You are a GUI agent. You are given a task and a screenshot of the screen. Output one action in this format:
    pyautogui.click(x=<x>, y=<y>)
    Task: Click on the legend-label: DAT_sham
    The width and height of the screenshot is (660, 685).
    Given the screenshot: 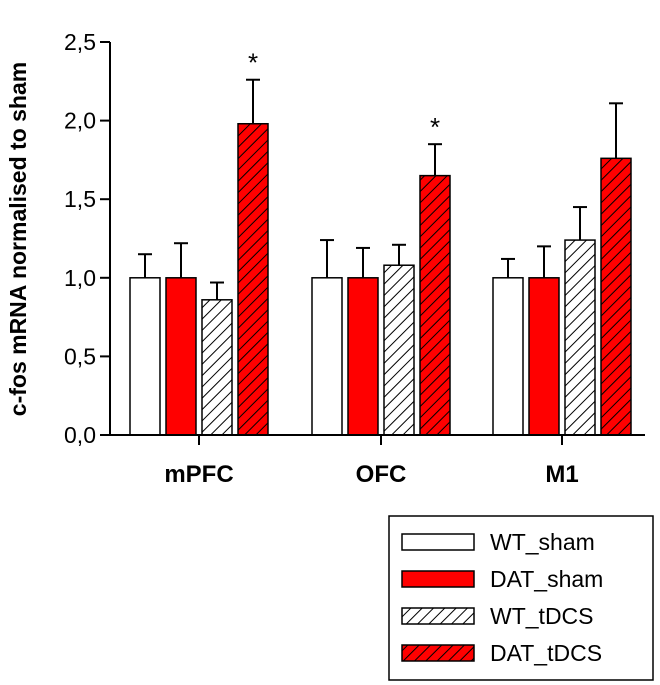 What is the action you would take?
    pyautogui.click(x=546, y=579)
    